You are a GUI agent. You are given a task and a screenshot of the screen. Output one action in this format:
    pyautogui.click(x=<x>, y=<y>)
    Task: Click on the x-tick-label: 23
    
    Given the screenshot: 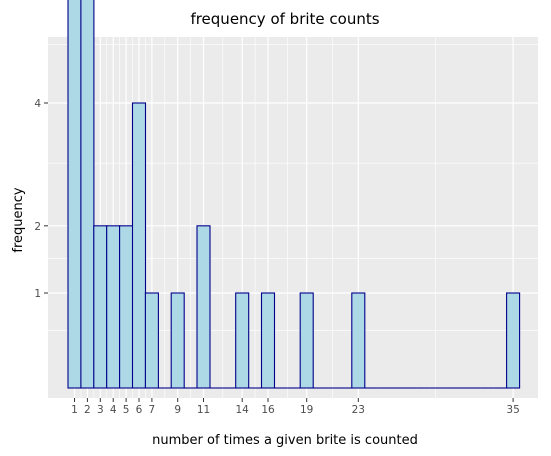 What is the action you would take?
    pyautogui.click(x=358, y=410)
    